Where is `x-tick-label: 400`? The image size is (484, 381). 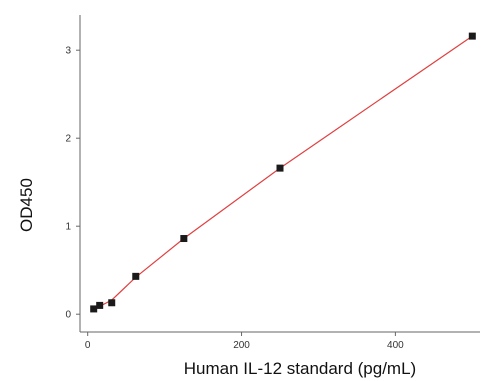 x-tick-label: 400 is located at coordinates (395, 345).